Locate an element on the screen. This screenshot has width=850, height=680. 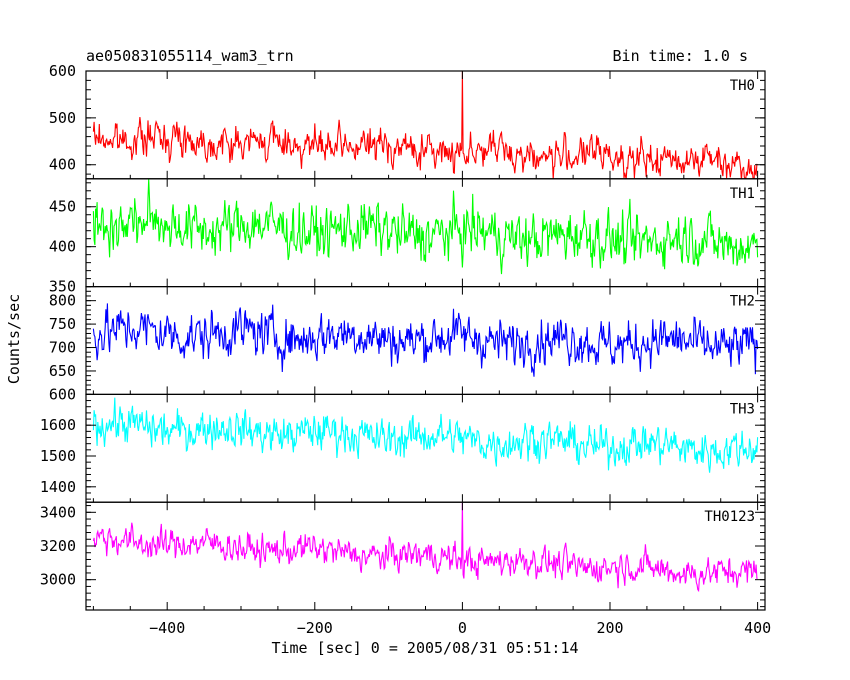
series-line-th0123 is located at coordinates (425, 547).